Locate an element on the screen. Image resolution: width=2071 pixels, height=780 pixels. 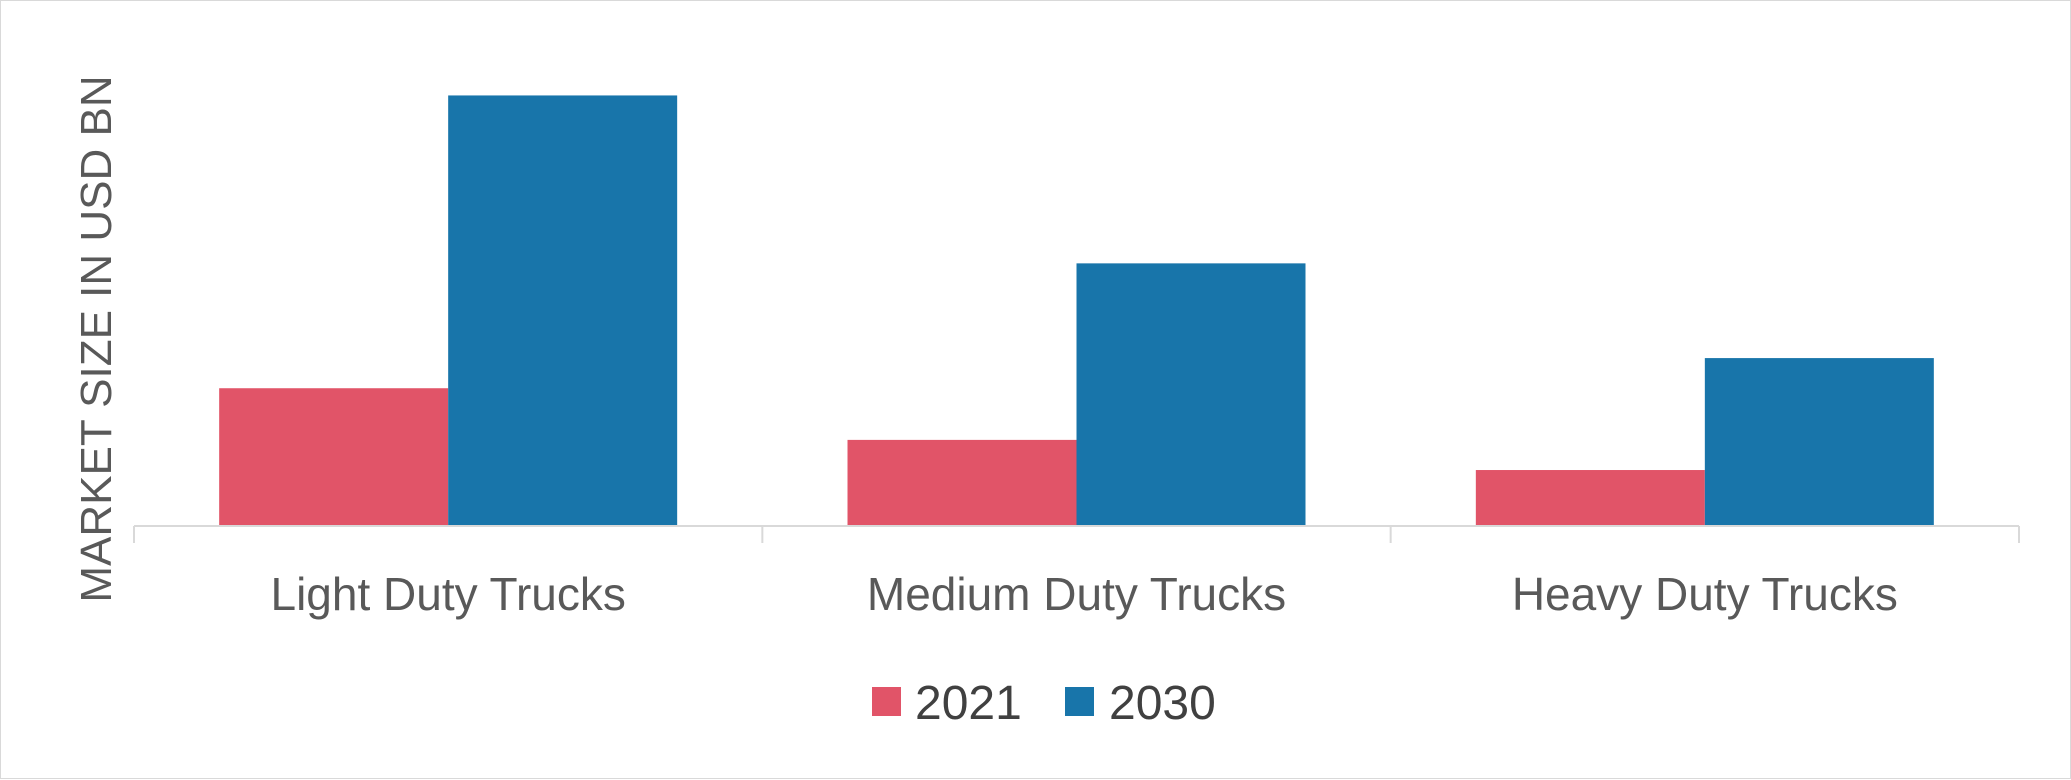
legend: 2021 2030 is located at coordinates (1044, 703).